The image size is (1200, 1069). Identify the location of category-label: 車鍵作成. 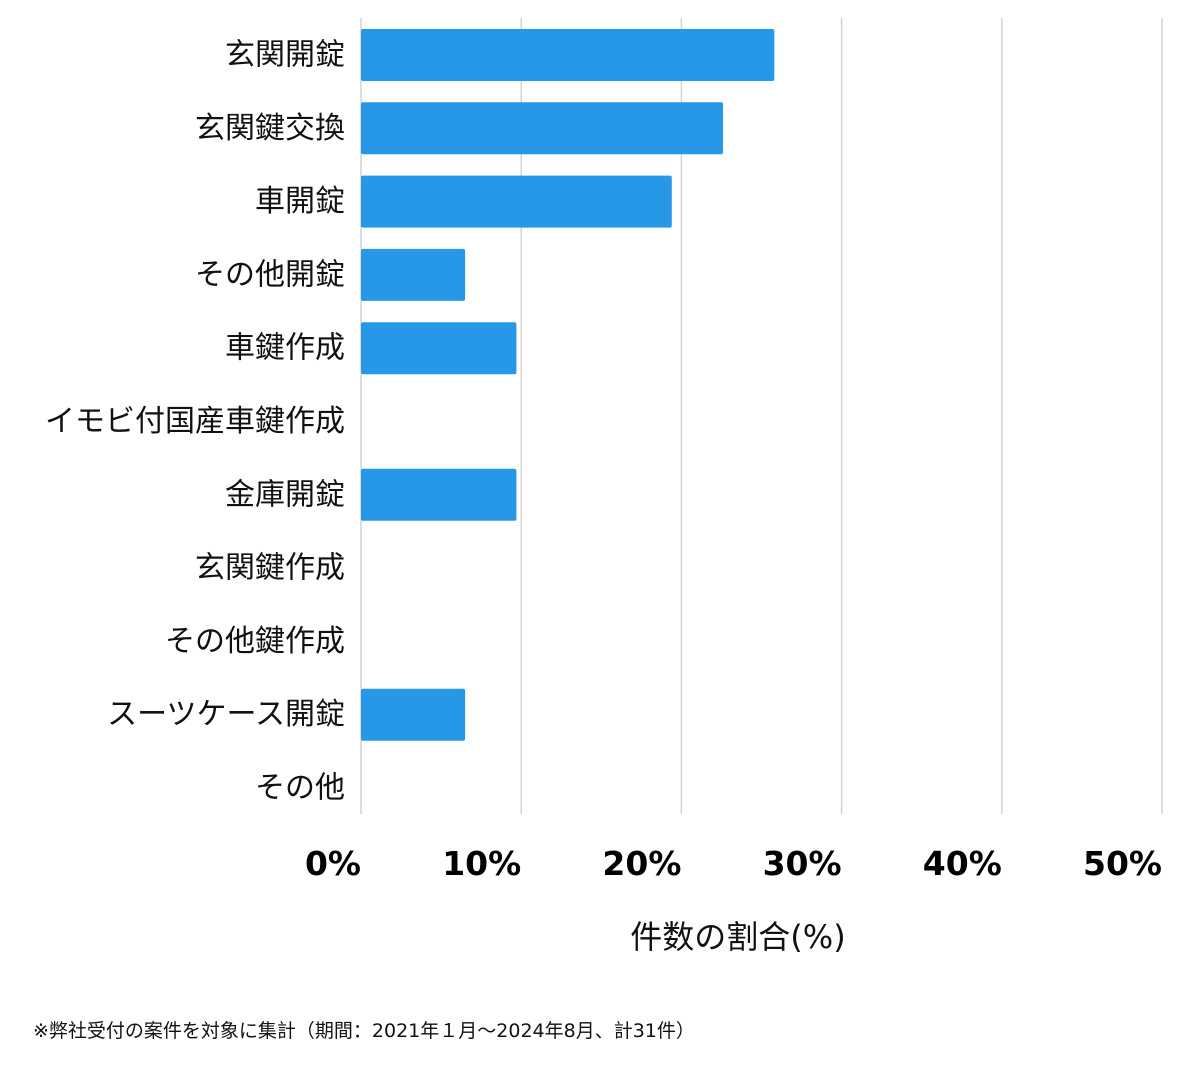
(285, 348).